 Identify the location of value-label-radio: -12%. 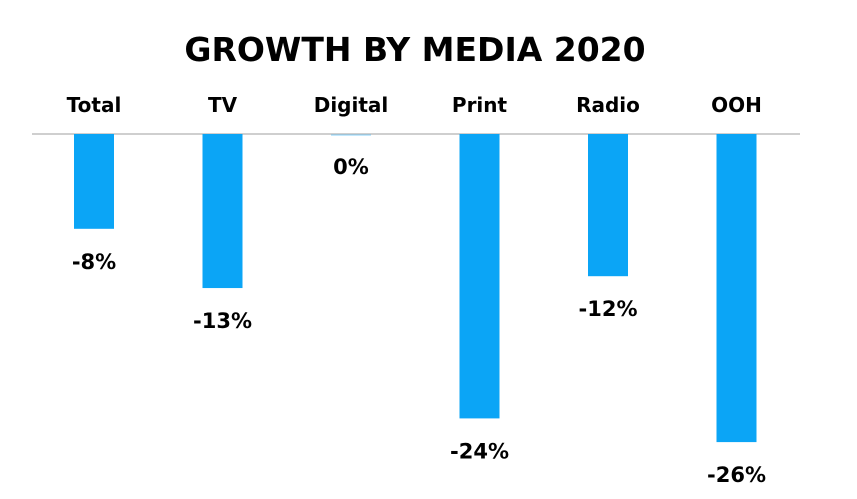
(608, 309).